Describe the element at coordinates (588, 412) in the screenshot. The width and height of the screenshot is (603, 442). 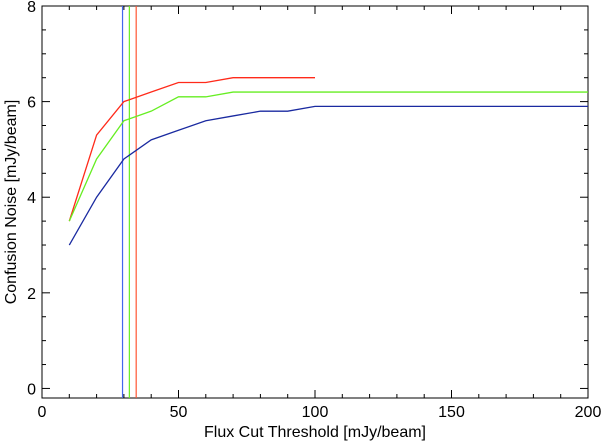
I see `x-tick-label: 200` at that location.